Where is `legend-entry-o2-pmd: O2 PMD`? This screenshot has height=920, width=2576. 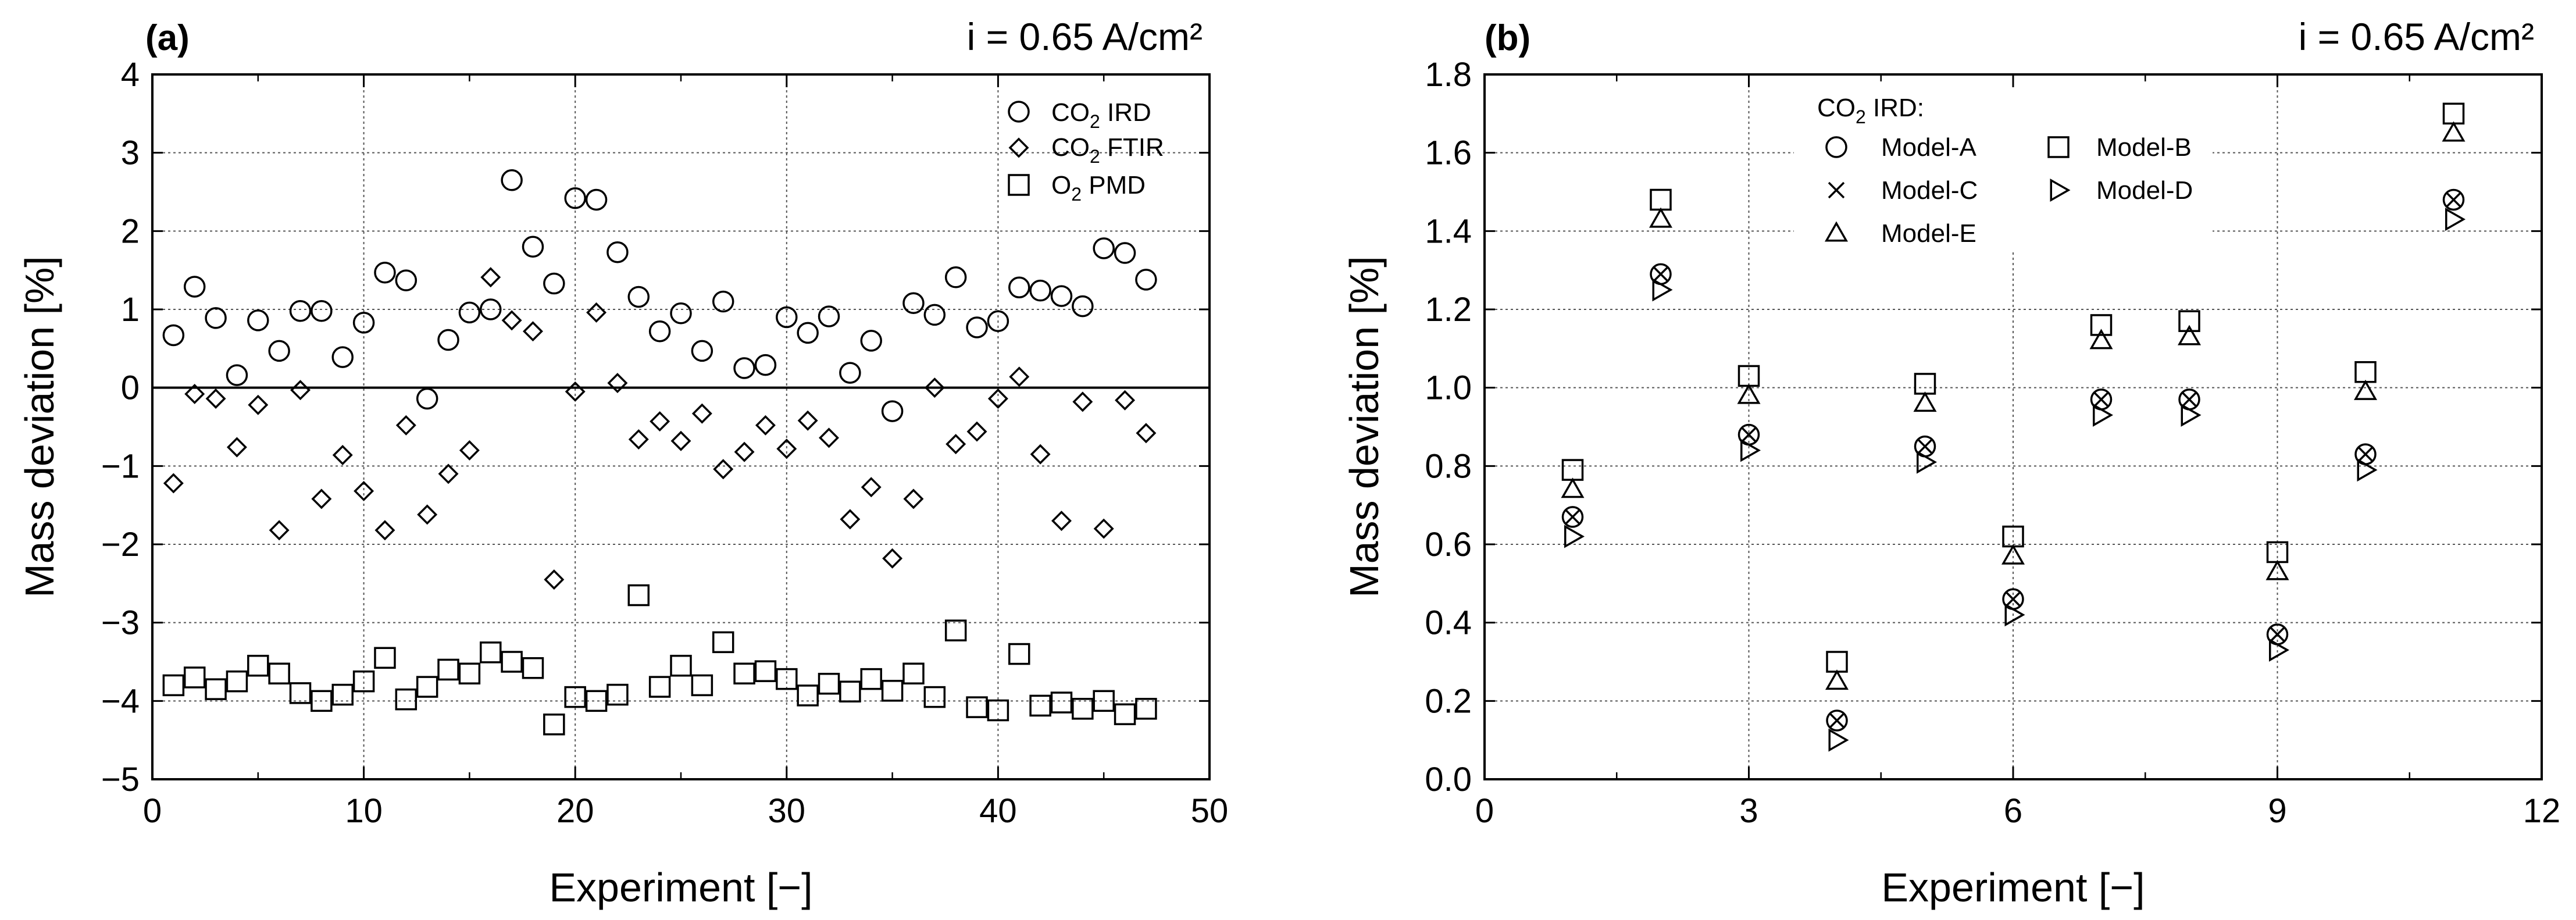
legend-entry-o2-pmd: O2 PMD is located at coordinates (1099, 188).